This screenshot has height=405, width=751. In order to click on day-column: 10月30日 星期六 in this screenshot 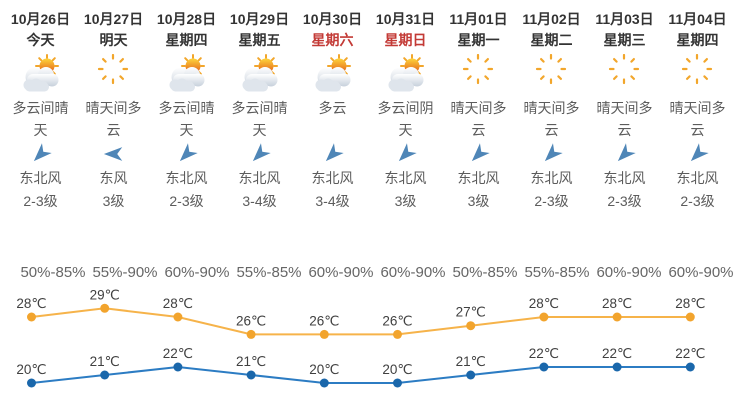, I will do `click(332, 106)`.